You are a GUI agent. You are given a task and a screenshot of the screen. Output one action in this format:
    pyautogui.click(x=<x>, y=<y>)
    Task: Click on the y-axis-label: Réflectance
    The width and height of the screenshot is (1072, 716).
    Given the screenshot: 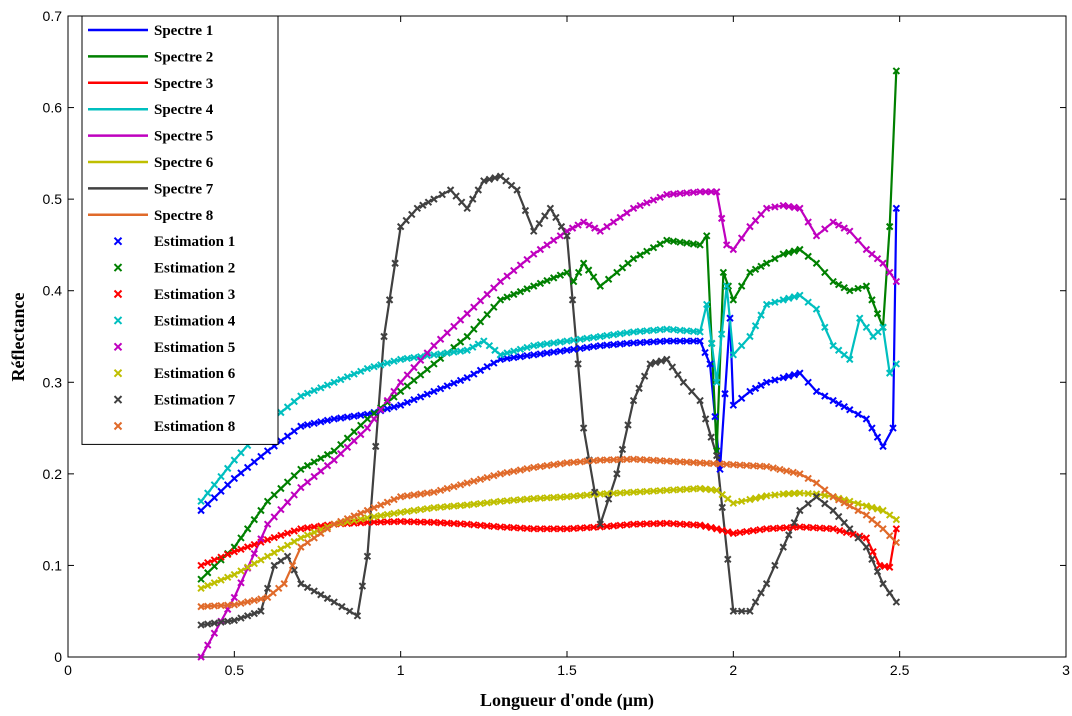 What is the action you would take?
    pyautogui.click(x=18, y=337)
    